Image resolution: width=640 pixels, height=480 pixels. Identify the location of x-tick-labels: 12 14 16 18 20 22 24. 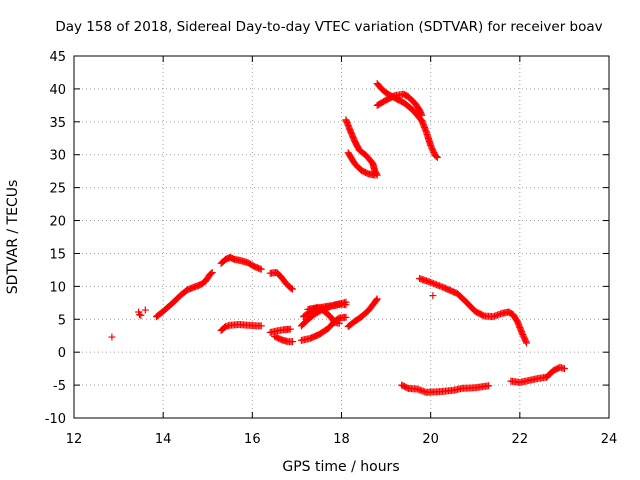
(342, 439).